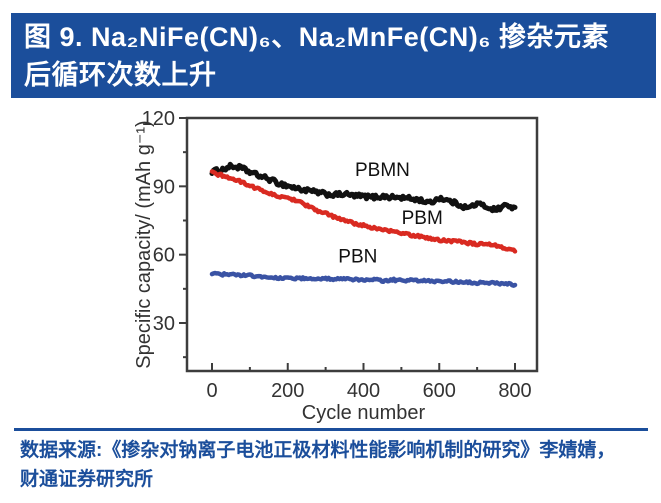 This screenshot has width=661, height=503. I want to click on source-note-line2: 财通证券研究所, so click(87, 479).